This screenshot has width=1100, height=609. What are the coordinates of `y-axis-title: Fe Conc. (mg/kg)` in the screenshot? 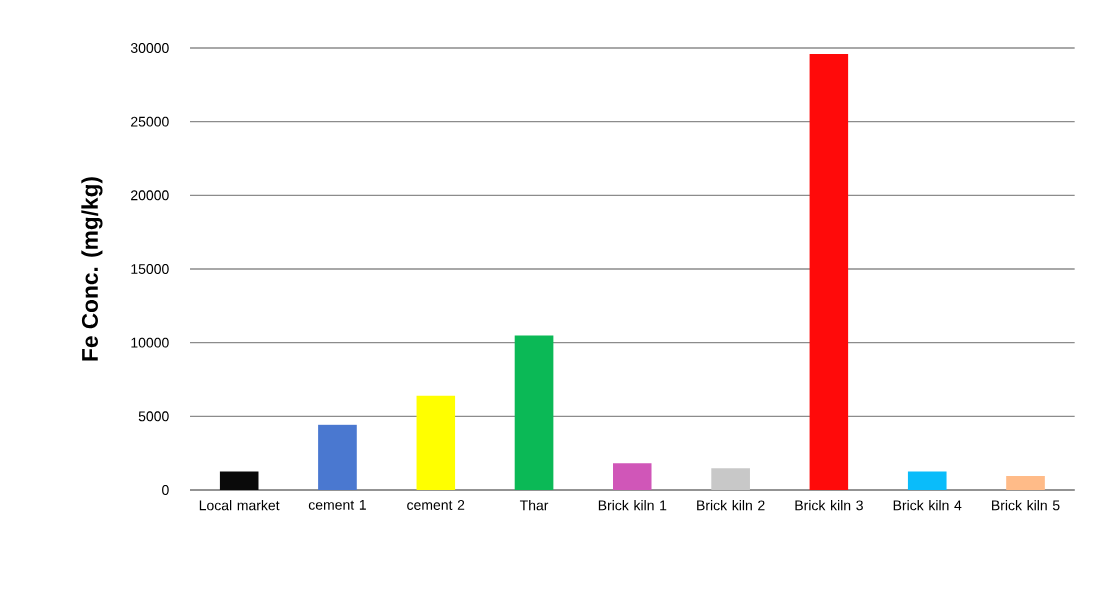 It's located at (92, 269).